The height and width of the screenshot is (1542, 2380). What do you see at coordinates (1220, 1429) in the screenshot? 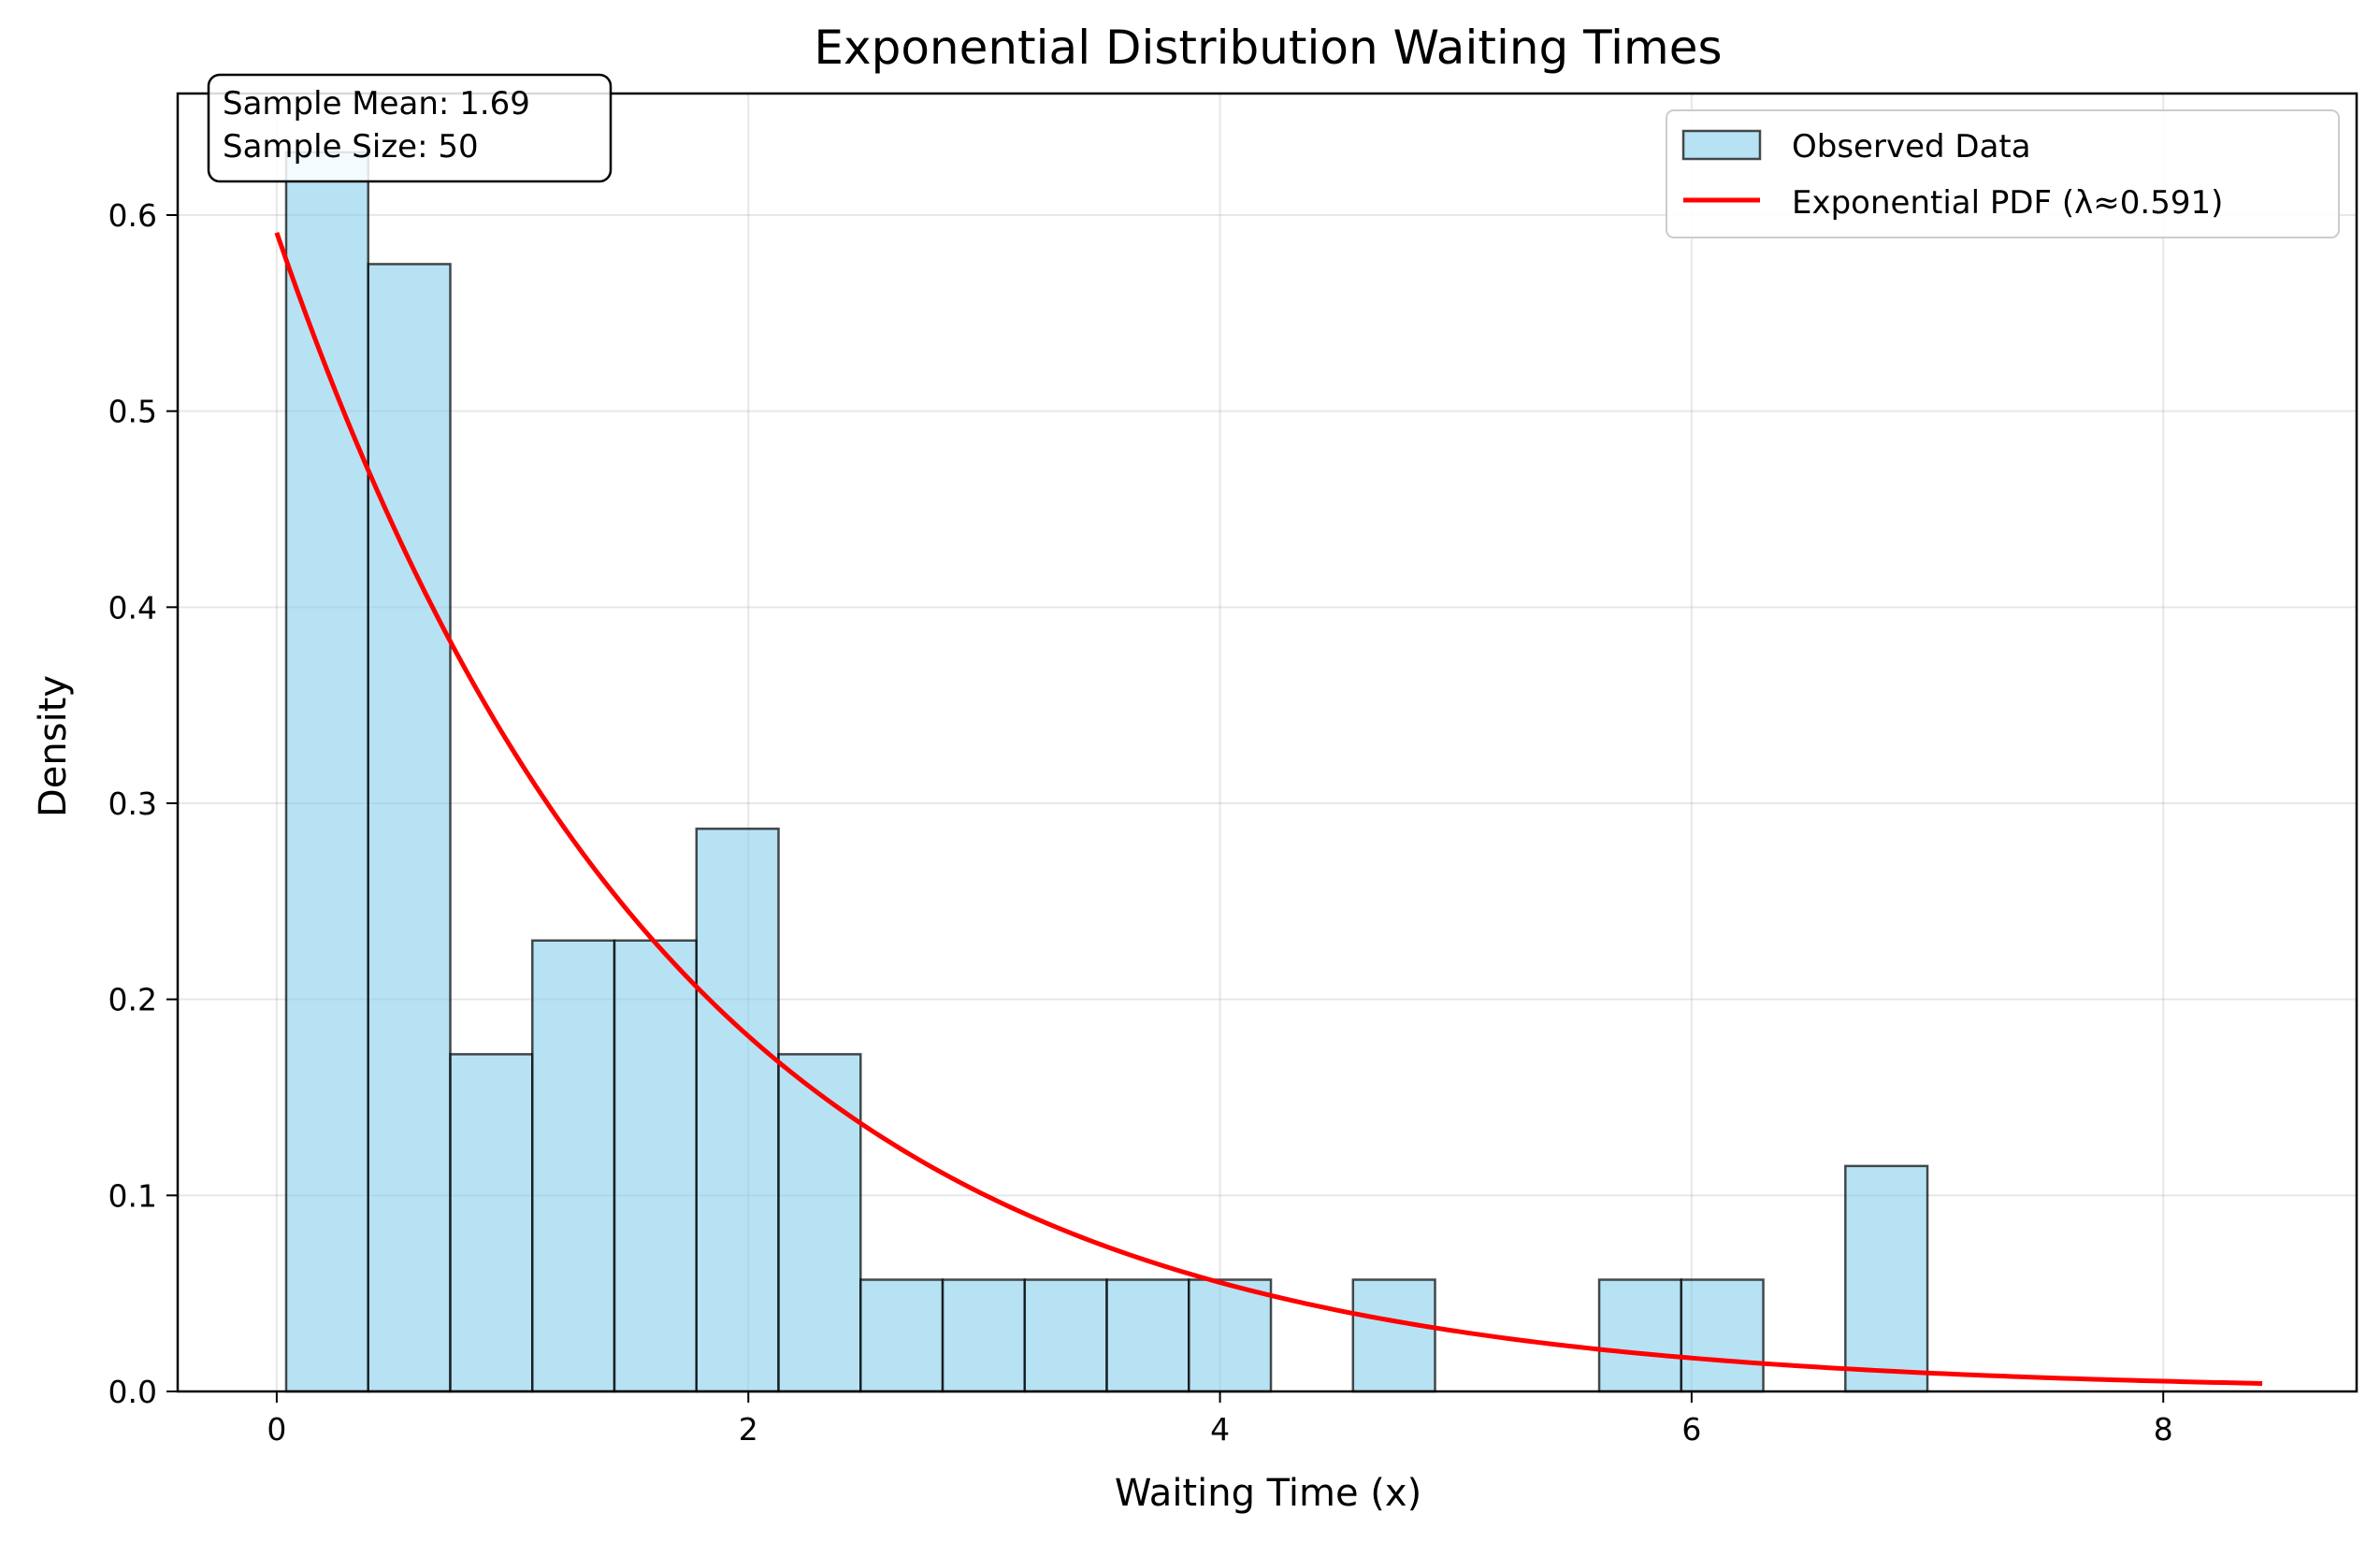
I see `x-tick-label: 4` at bounding box center [1220, 1429].